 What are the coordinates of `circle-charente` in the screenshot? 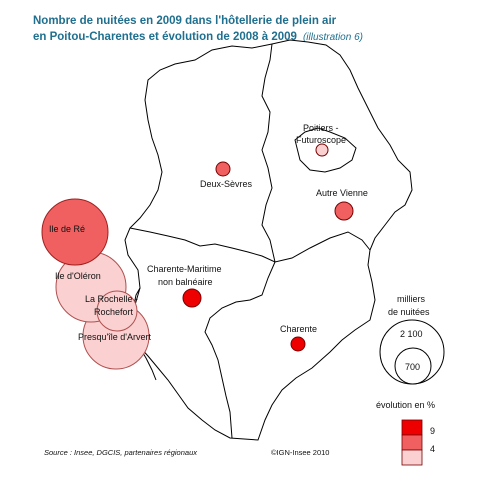 It's located at (298, 344).